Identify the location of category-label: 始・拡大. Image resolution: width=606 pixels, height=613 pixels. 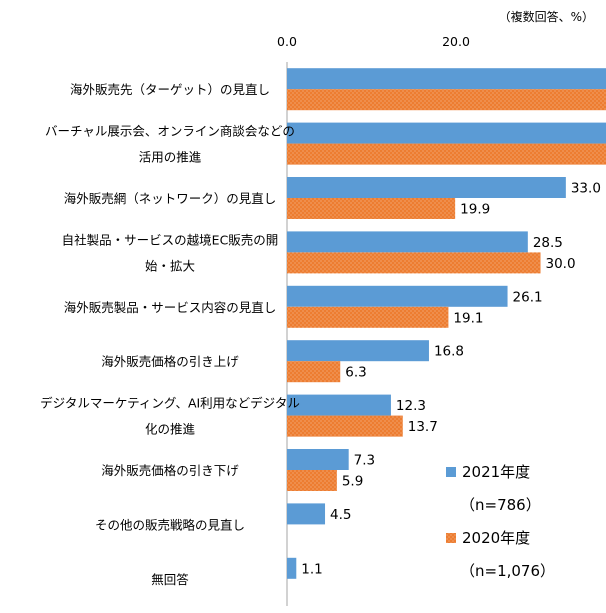
(170, 265).